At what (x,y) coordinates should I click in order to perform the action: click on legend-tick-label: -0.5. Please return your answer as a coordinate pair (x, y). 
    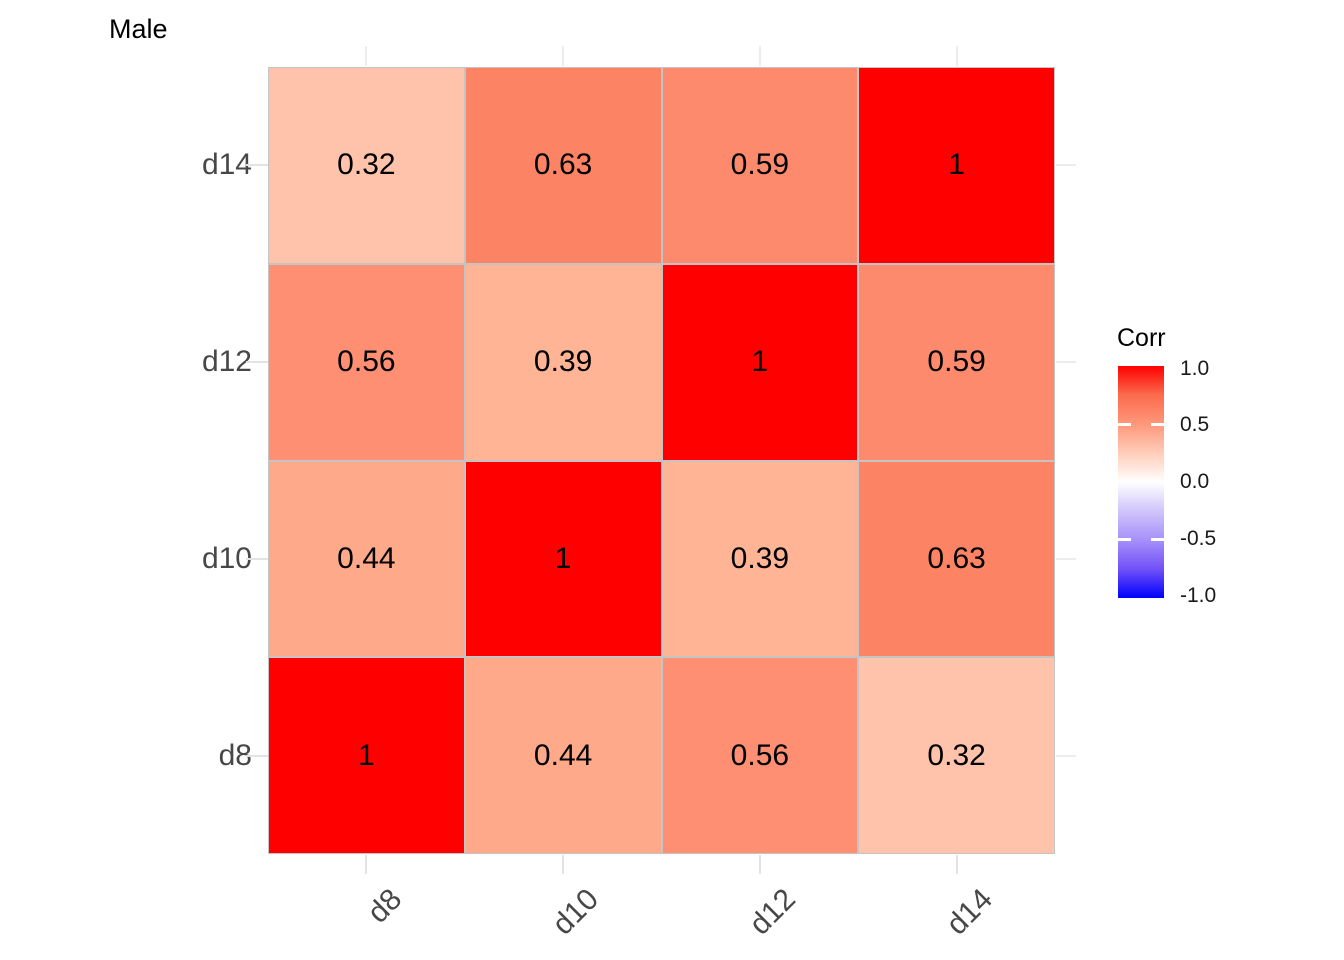
    Looking at the image, I should click on (1198, 538).